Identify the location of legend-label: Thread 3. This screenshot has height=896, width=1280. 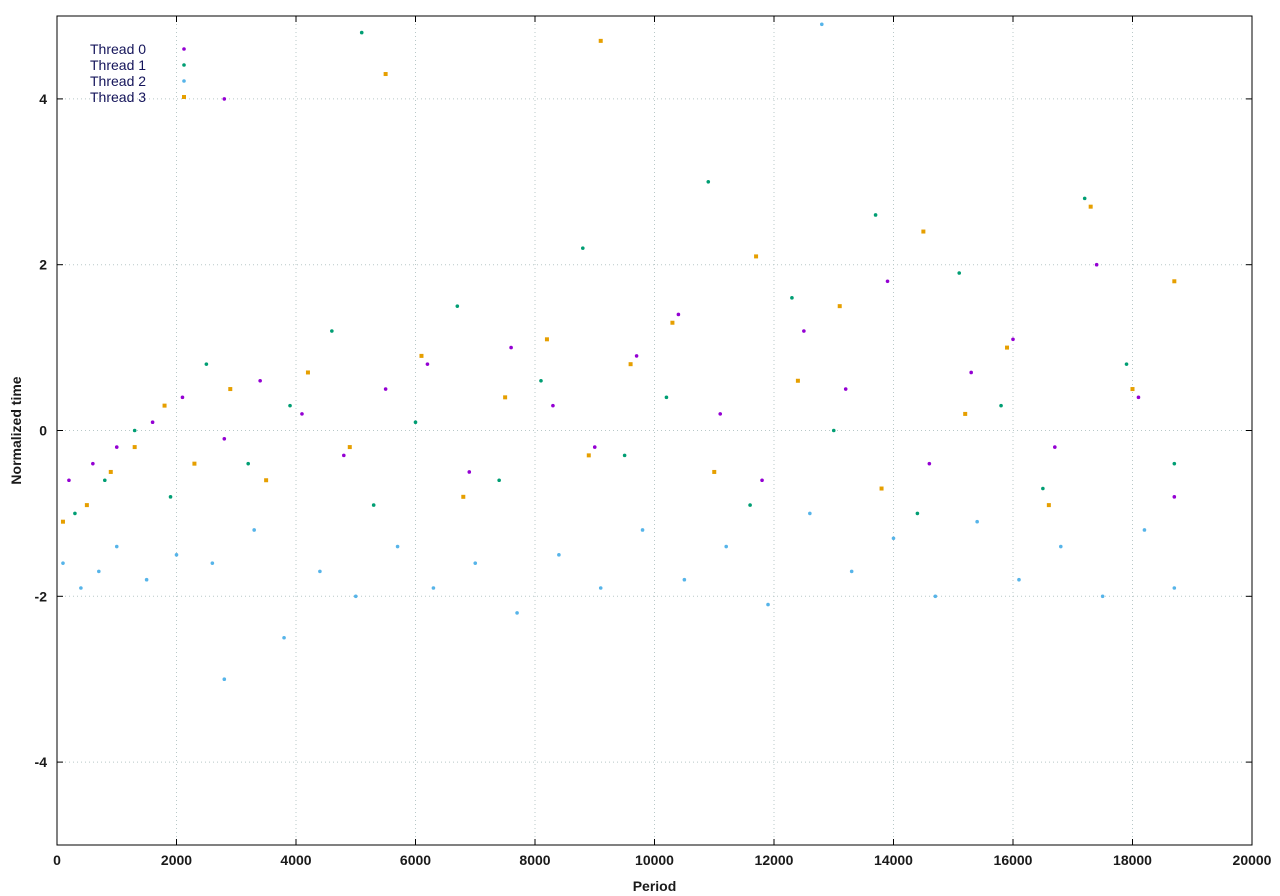
(118, 97).